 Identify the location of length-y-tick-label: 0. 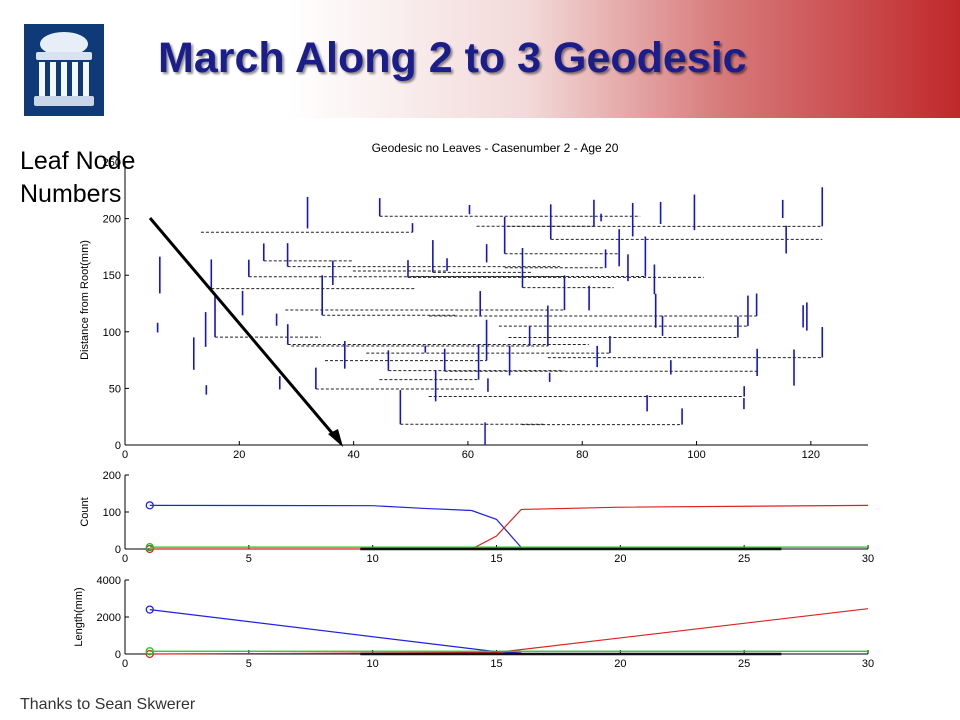
(118, 655).